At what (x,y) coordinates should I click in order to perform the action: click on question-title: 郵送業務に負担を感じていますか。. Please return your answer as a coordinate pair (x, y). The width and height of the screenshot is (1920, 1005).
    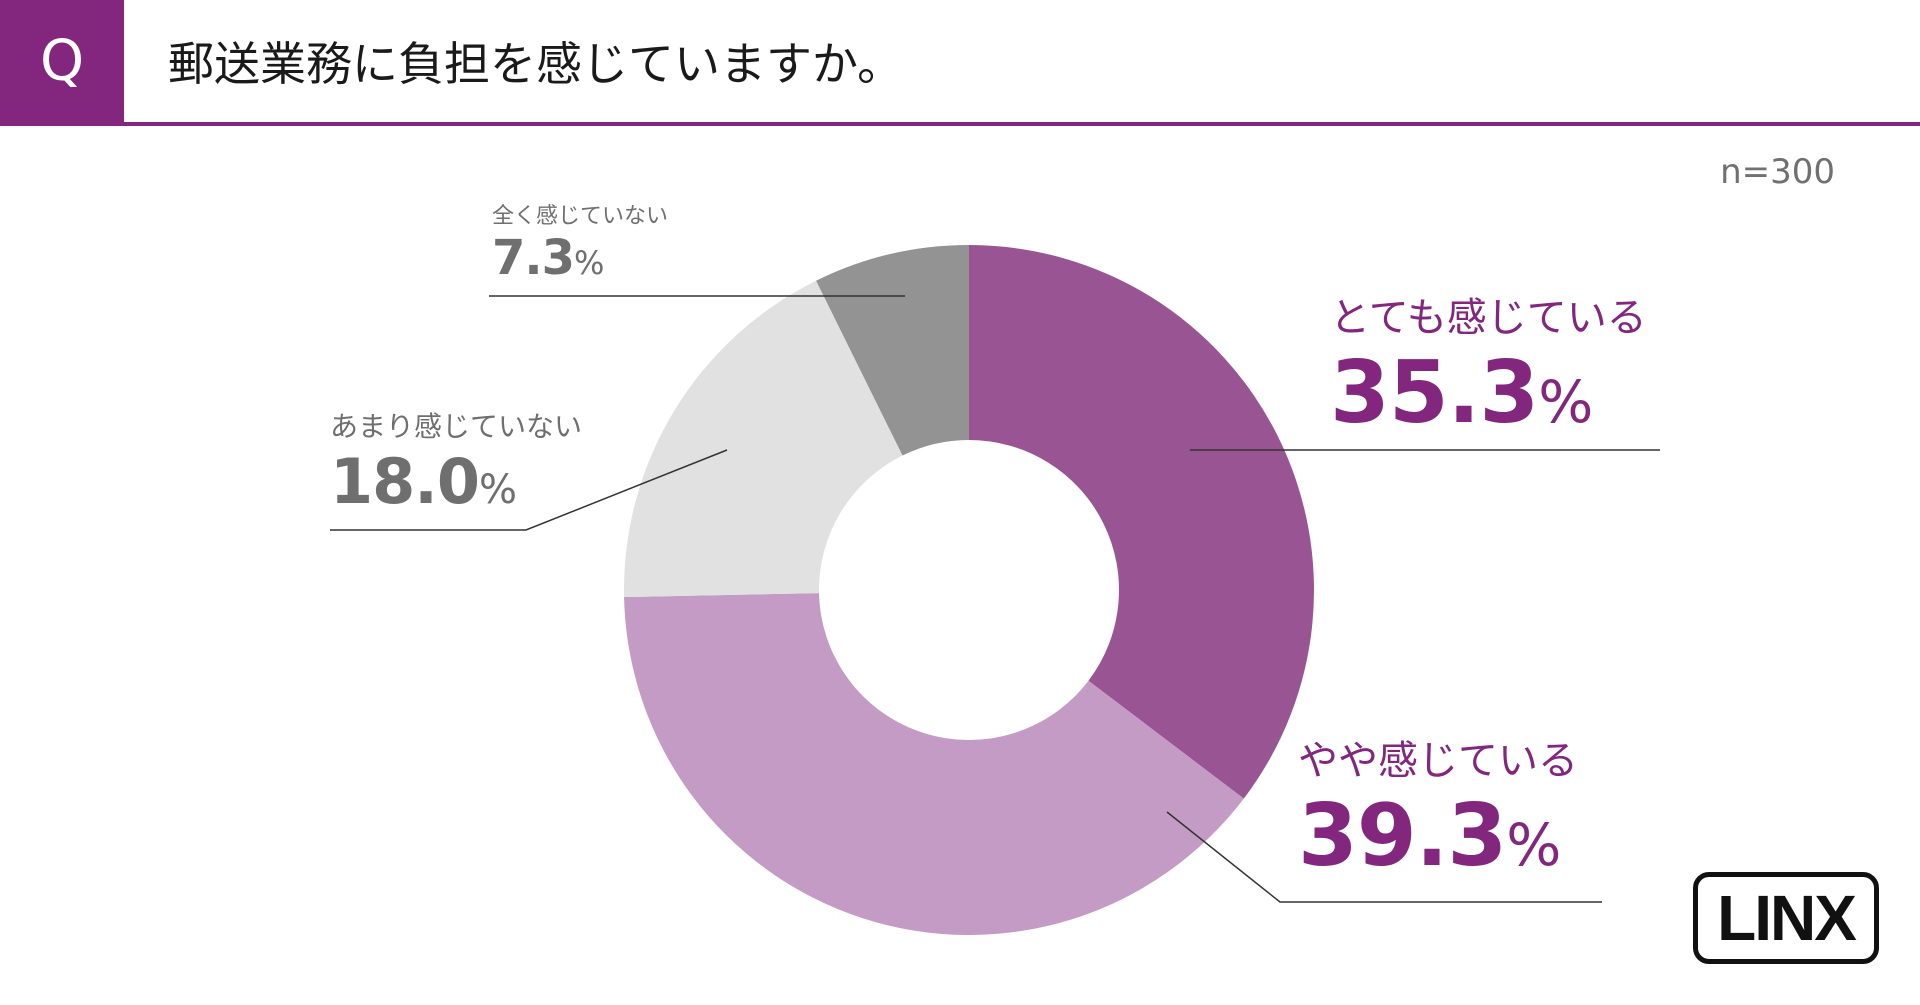
    Looking at the image, I should click on (536, 64).